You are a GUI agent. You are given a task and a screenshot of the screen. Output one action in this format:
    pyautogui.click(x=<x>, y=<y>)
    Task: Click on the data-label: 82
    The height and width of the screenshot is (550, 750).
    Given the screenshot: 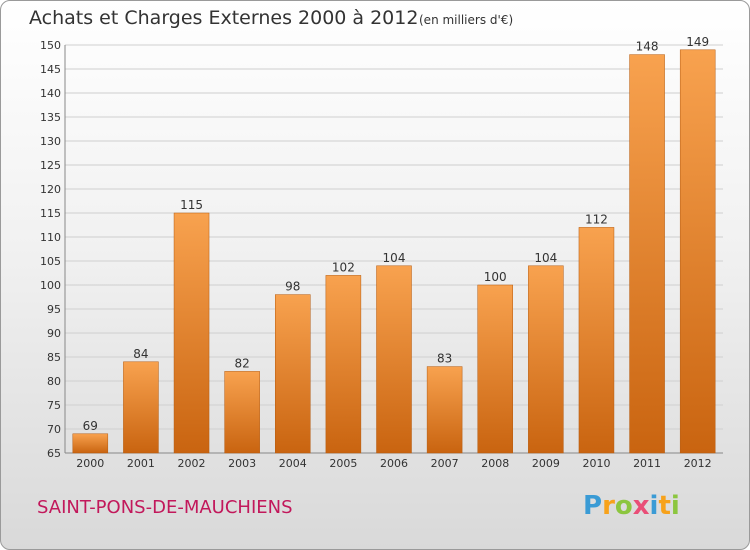 What is the action you would take?
    pyautogui.click(x=242, y=363)
    